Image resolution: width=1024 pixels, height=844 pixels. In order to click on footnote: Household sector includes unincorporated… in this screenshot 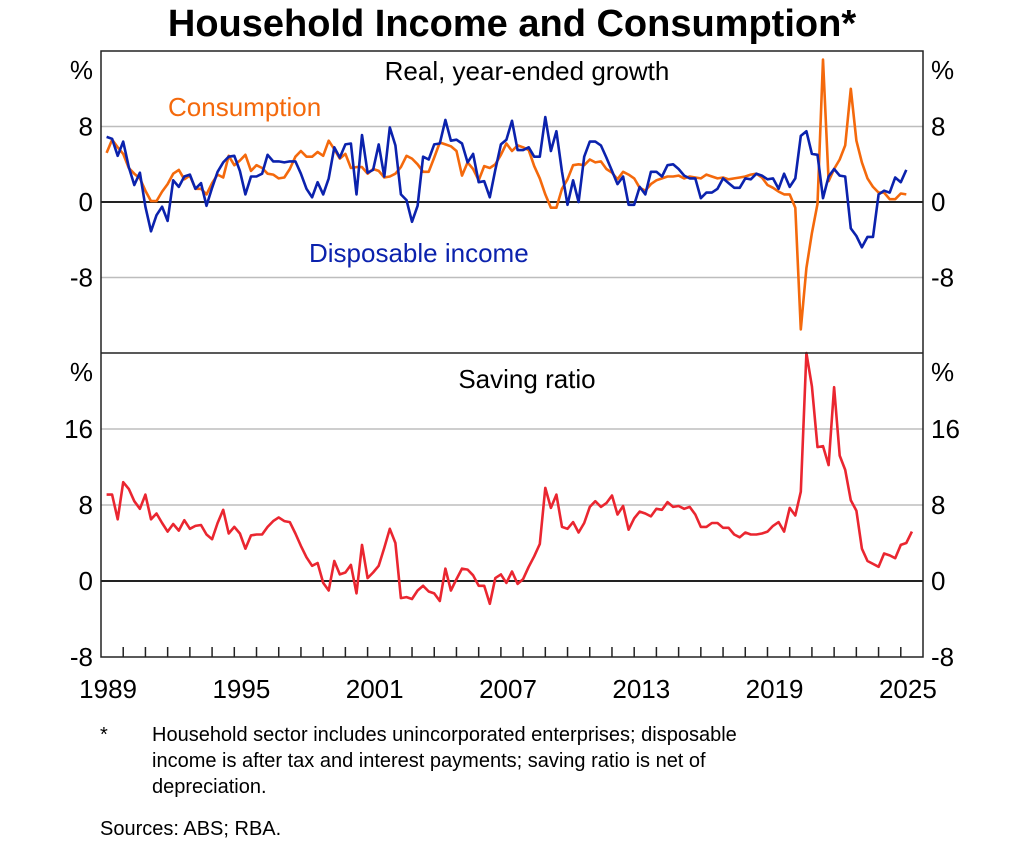, I will do `click(532, 761)`.